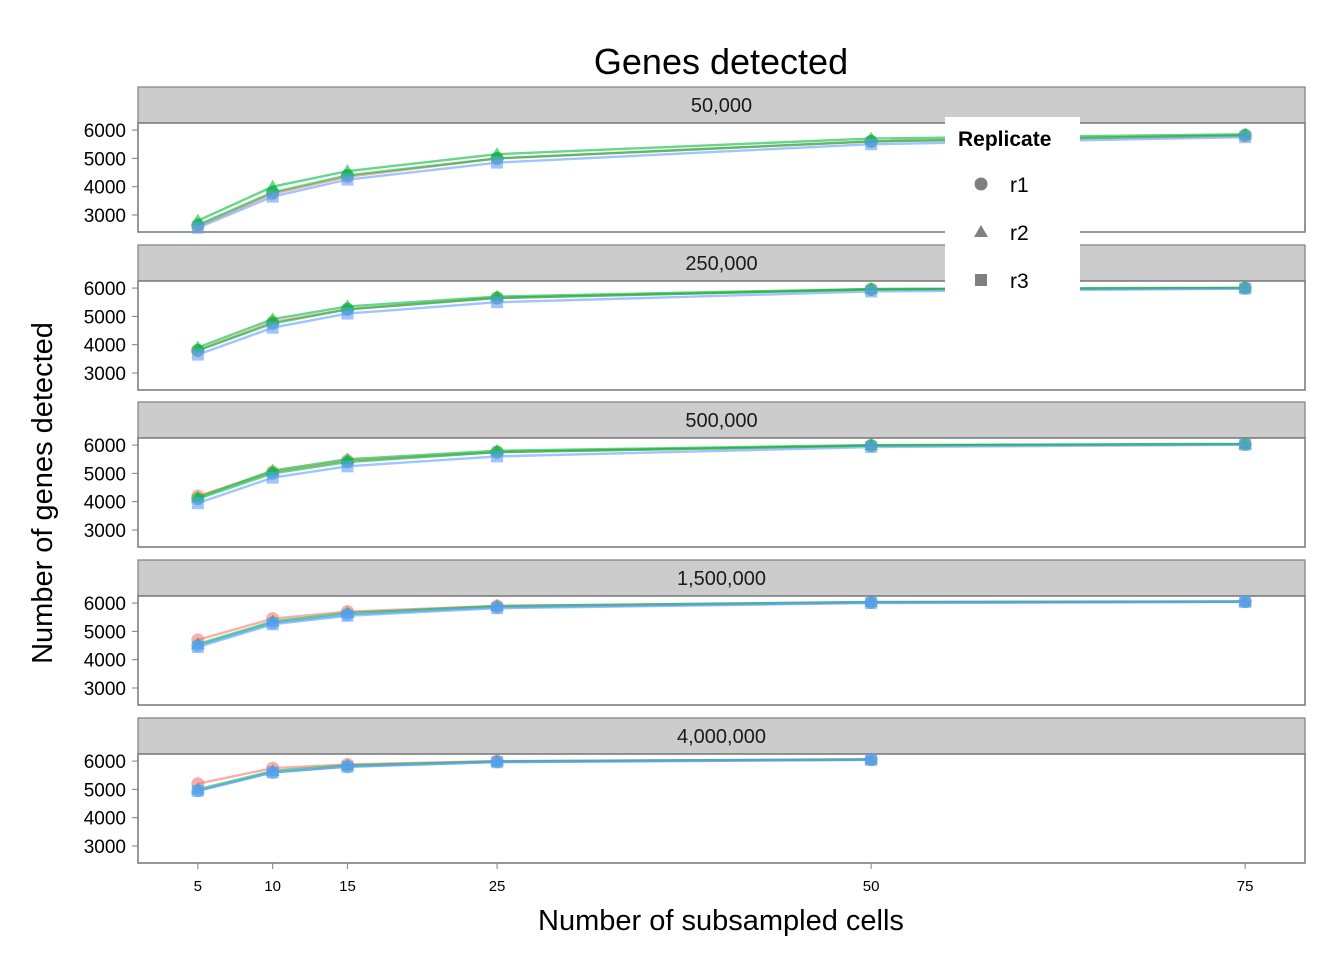 The height and width of the screenshot is (960, 1344). What do you see at coordinates (1001, 185) in the screenshot?
I see `legend-entry: r1` at bounding box center [1001, 185].